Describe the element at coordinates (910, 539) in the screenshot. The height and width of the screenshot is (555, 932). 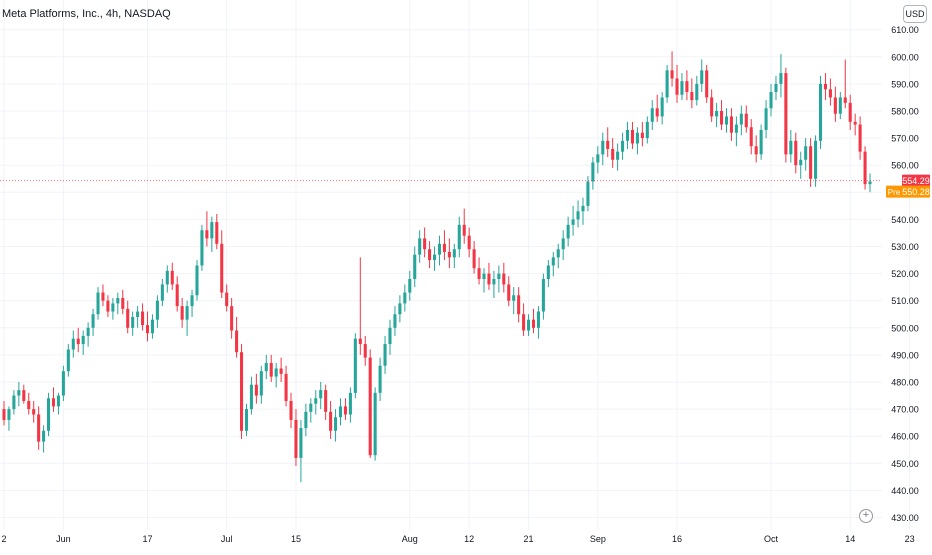
I see `x-tick-label: 23` at that location.